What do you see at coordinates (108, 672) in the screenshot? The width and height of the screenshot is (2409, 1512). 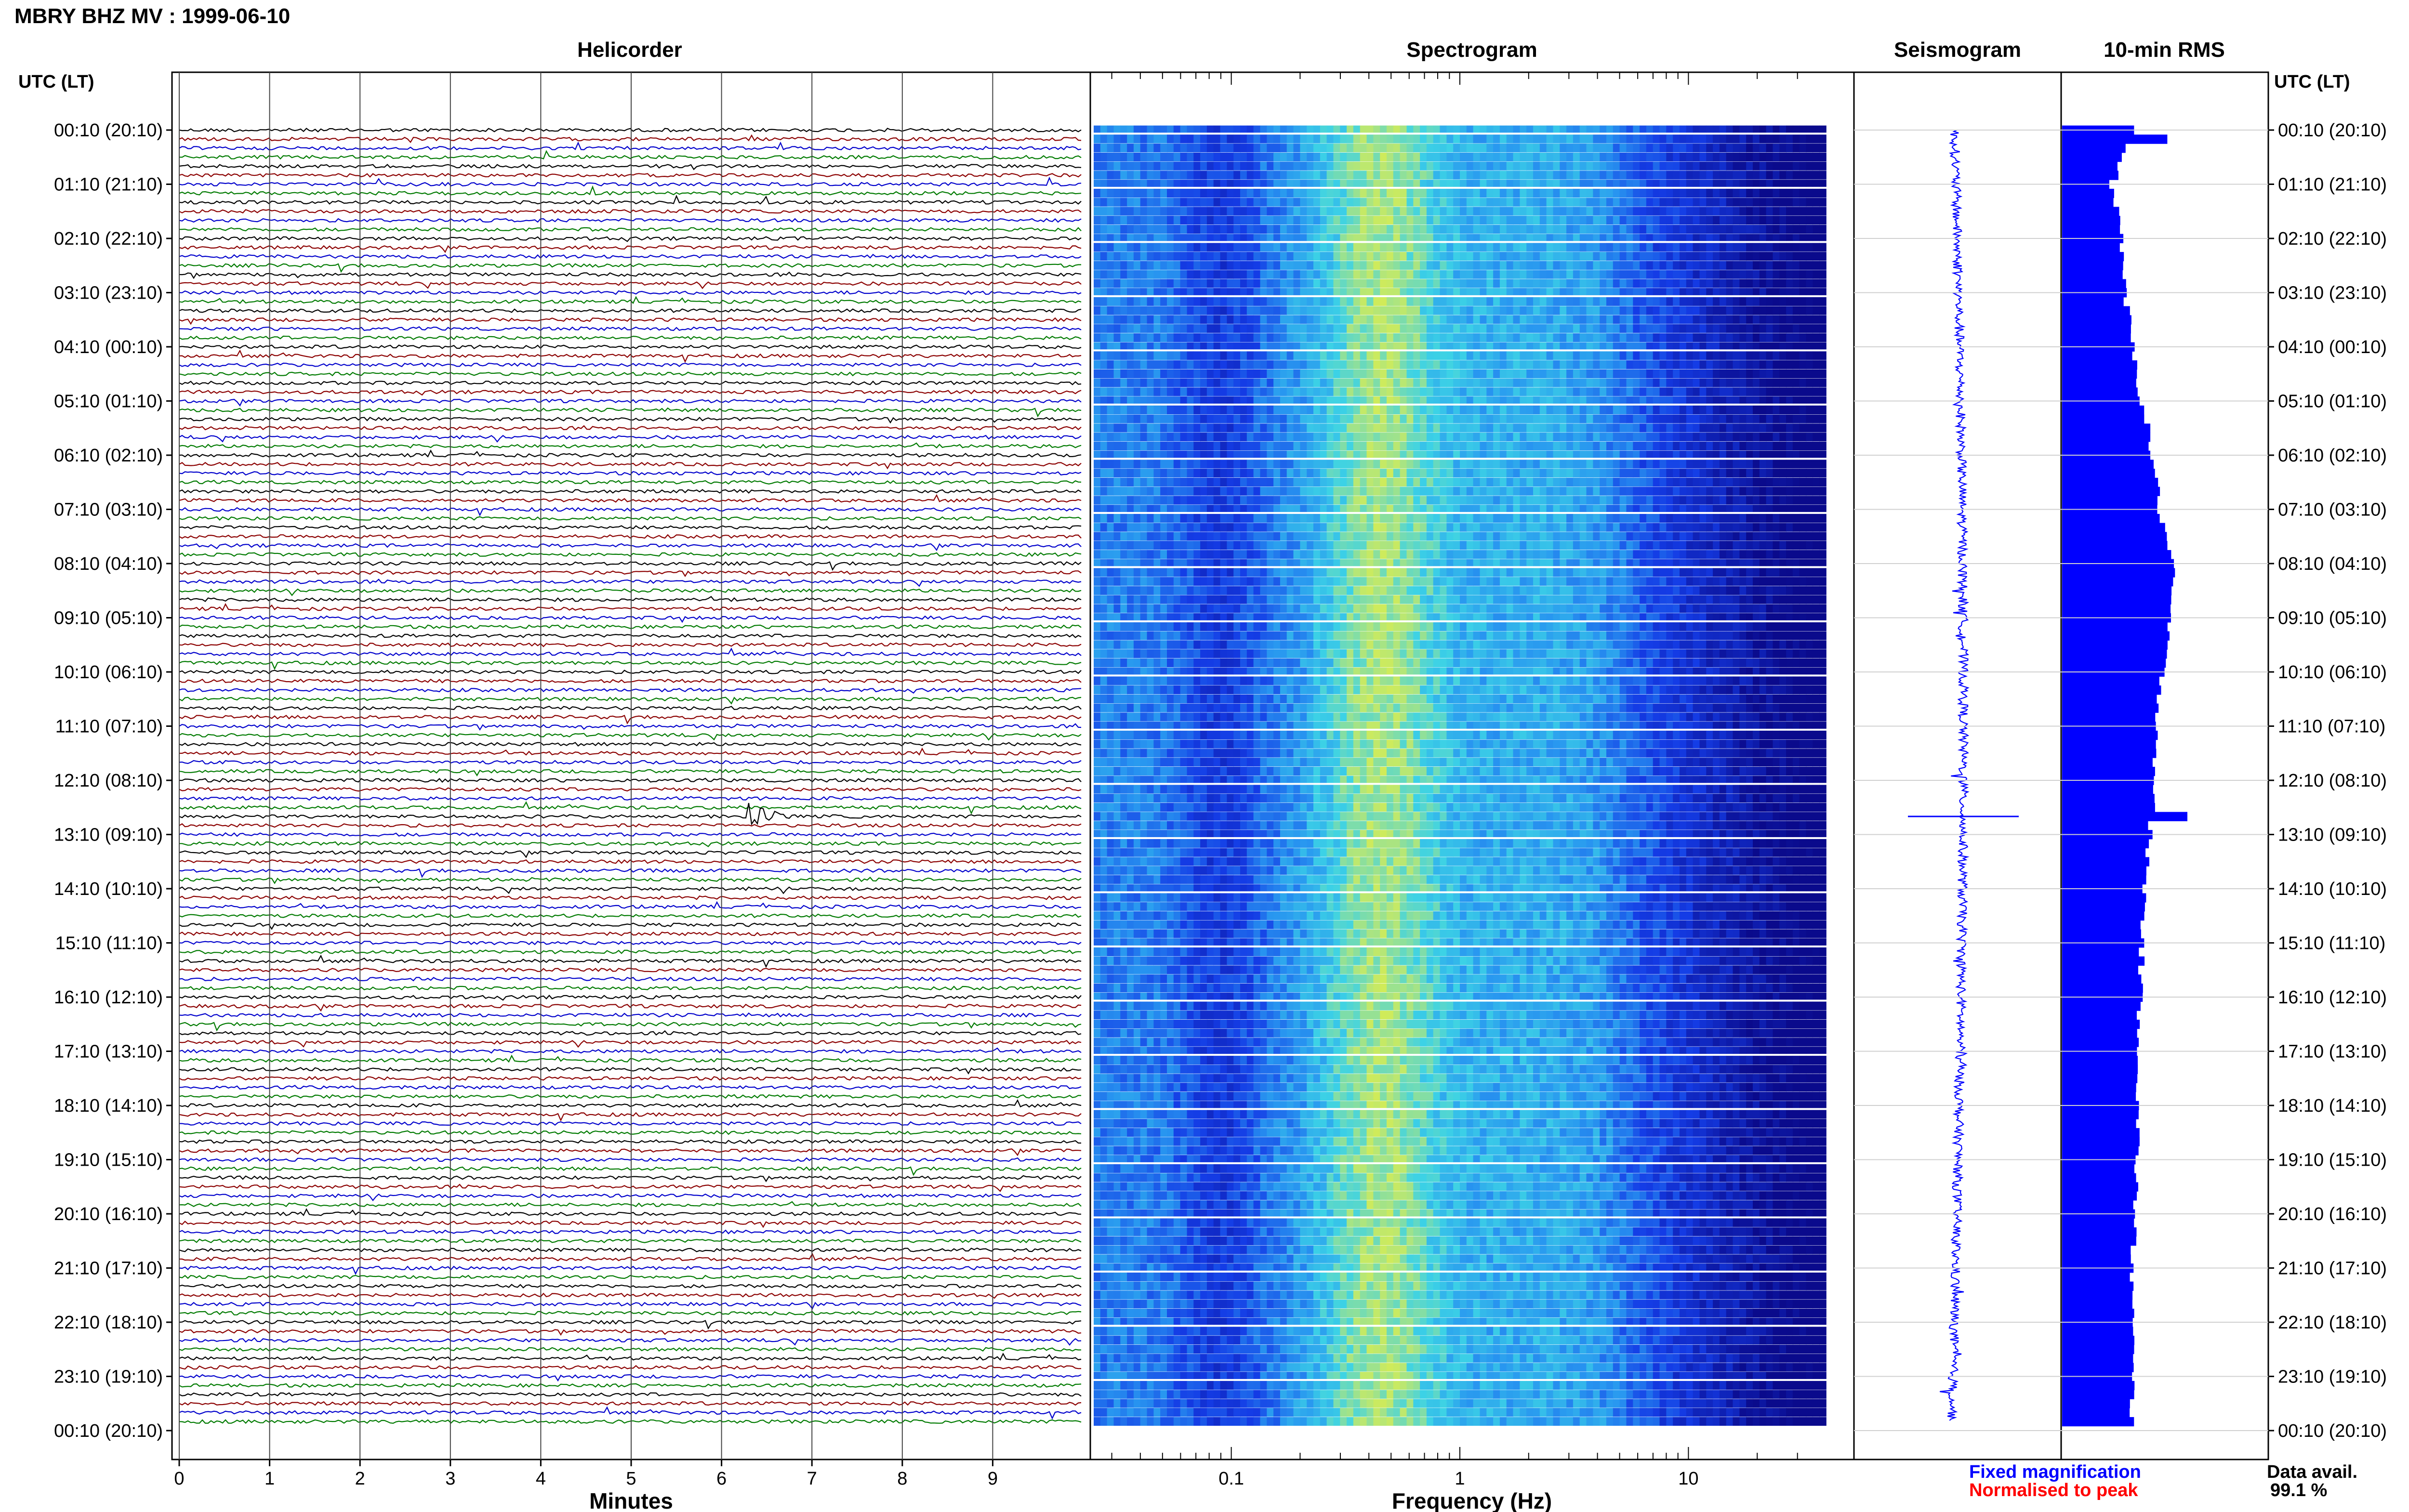 I see `time-tick-left: 10:10 (06:10)` at bounding box center [108, 672].